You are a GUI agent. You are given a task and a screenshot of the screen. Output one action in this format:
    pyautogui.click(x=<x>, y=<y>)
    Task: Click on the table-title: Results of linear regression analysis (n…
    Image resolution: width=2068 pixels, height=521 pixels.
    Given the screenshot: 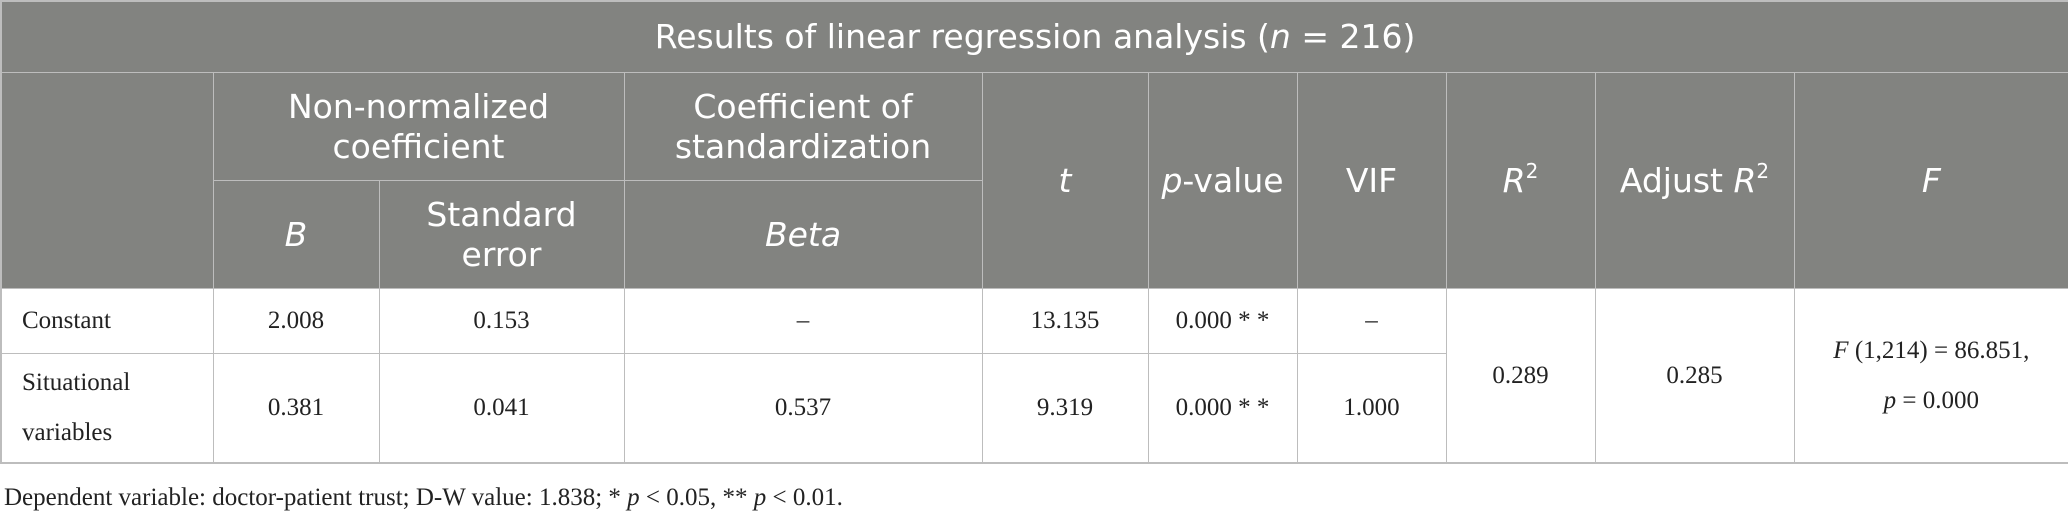 What is the action you would take?
    pyautogui.click(x=1034, y=36)
    